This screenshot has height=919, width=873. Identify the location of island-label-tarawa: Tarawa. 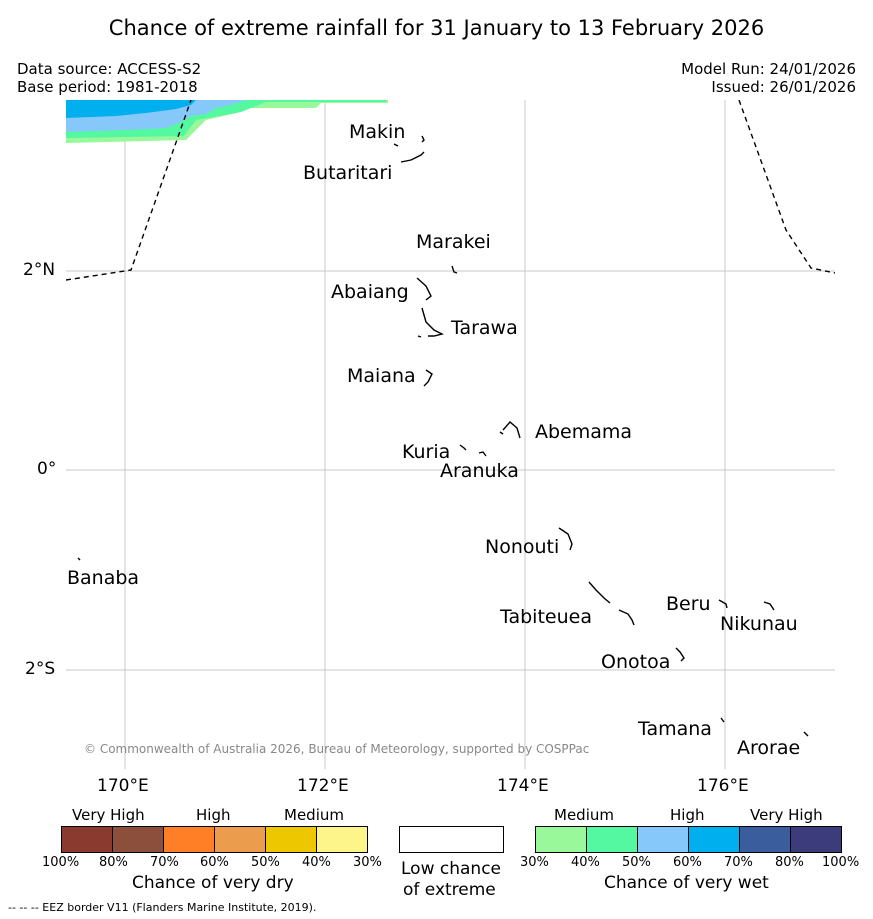
(484, 328).